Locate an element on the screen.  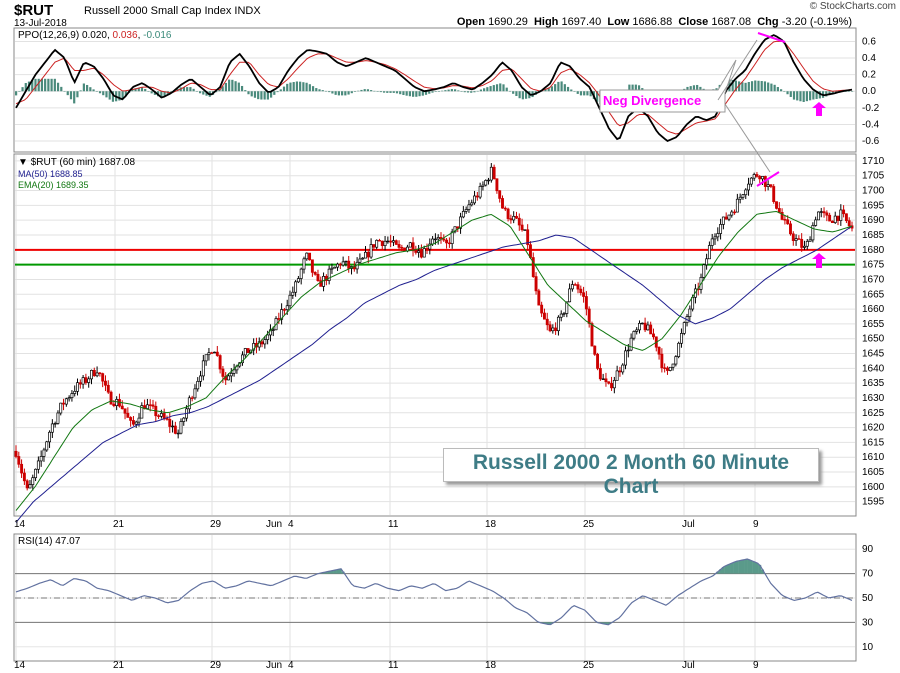
rsi-line is located at coordinates (434, 592).